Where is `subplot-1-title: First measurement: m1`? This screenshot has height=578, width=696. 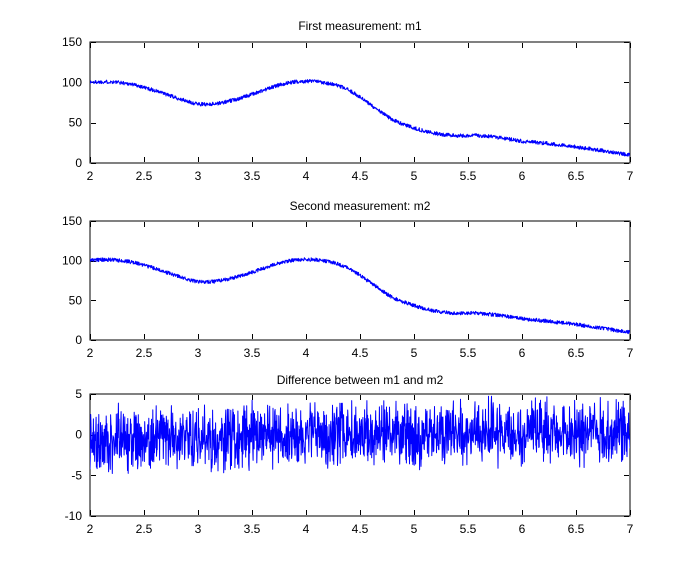 subplot-1-title: First measurement: m1 is located at coordinates (360, 26).